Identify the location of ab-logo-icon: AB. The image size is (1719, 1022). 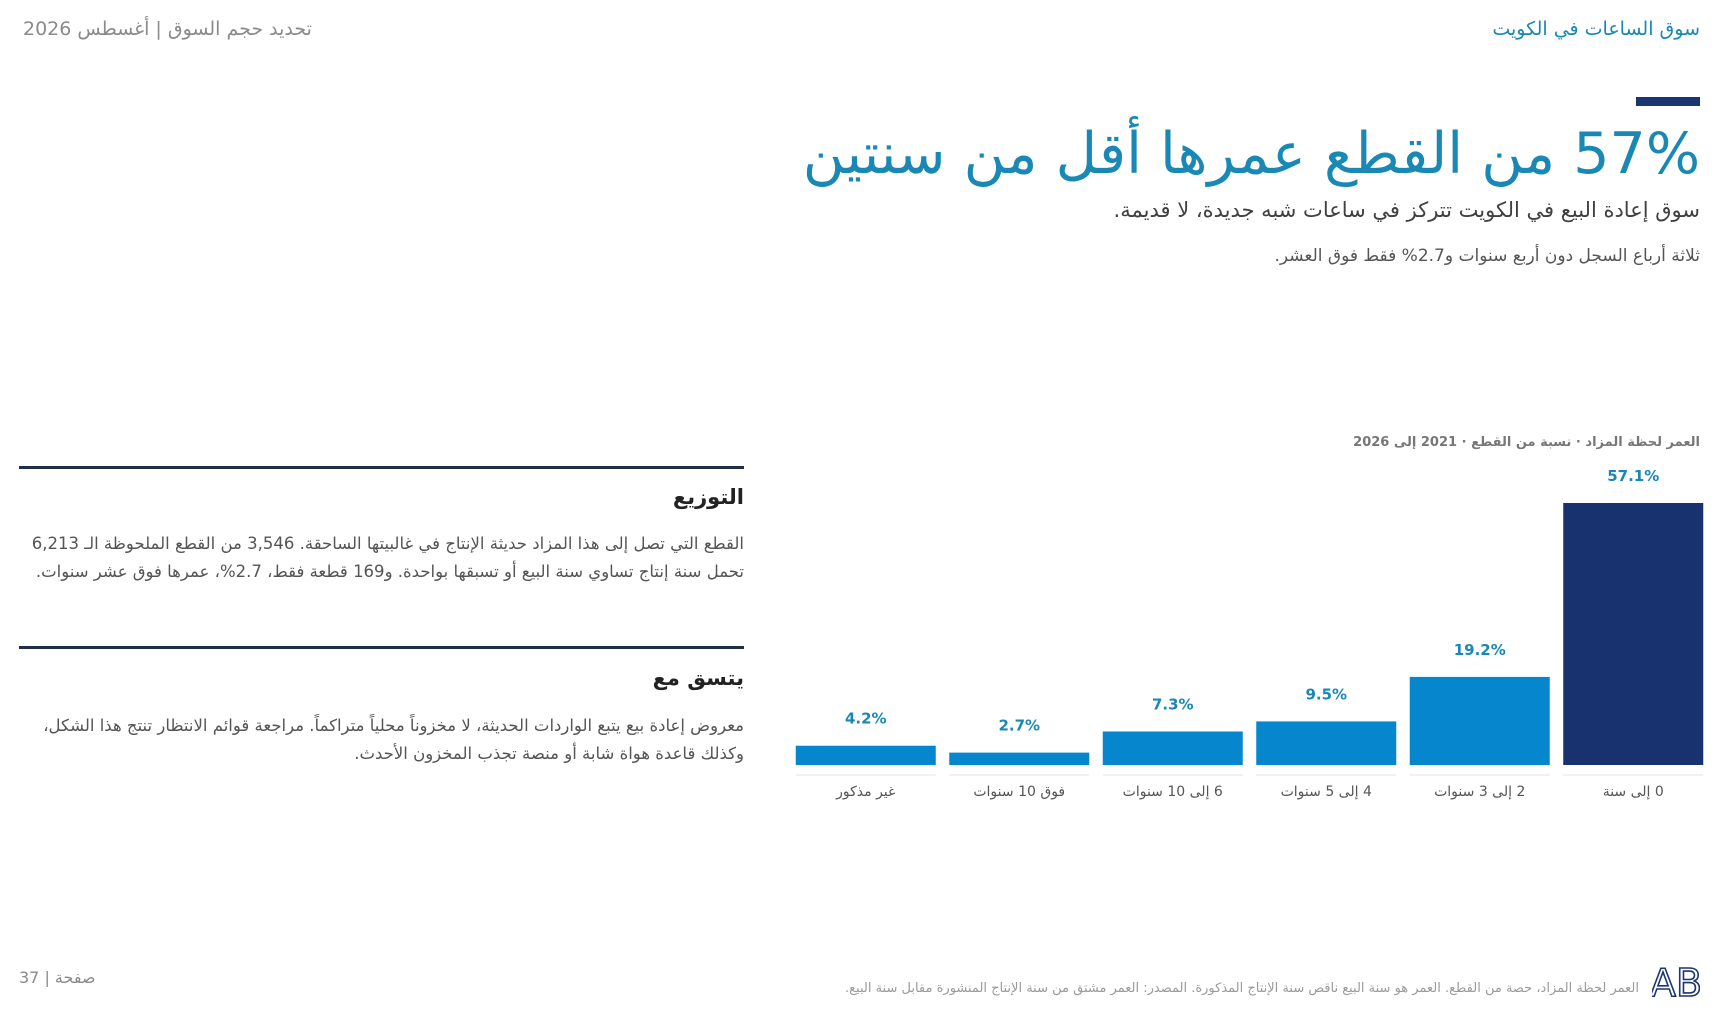
(1676, 981).